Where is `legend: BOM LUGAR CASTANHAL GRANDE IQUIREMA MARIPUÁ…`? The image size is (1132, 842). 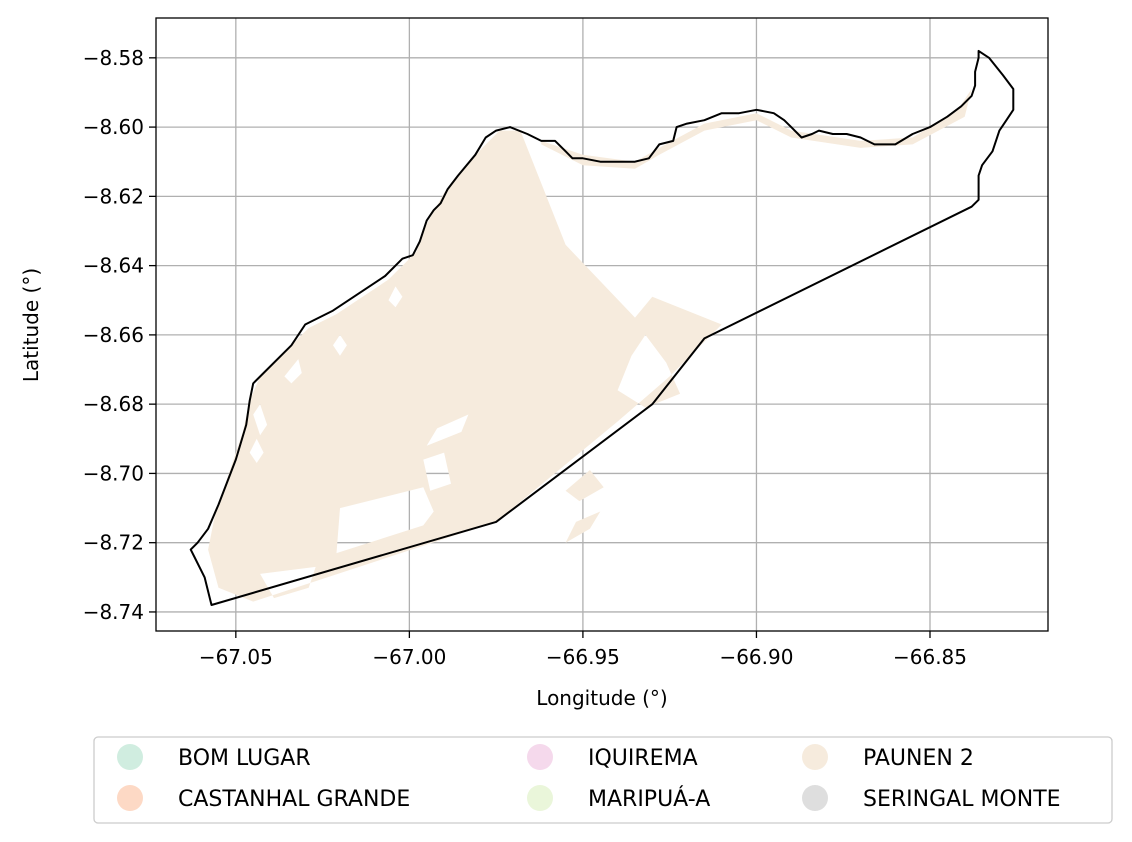 legend: BOM LUGAR CASTANHAL GRANDE IQUIREMA MARIPUÁ… is located at coordinates (603, 780).